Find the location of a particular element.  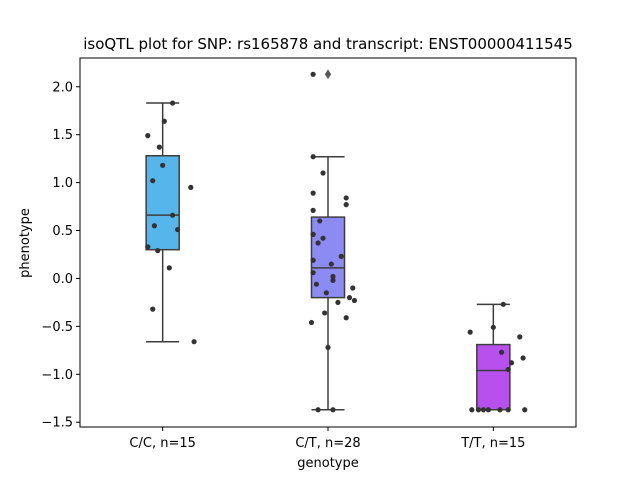

y-tick-label: −1.0 is located at coordinates (57, 375).